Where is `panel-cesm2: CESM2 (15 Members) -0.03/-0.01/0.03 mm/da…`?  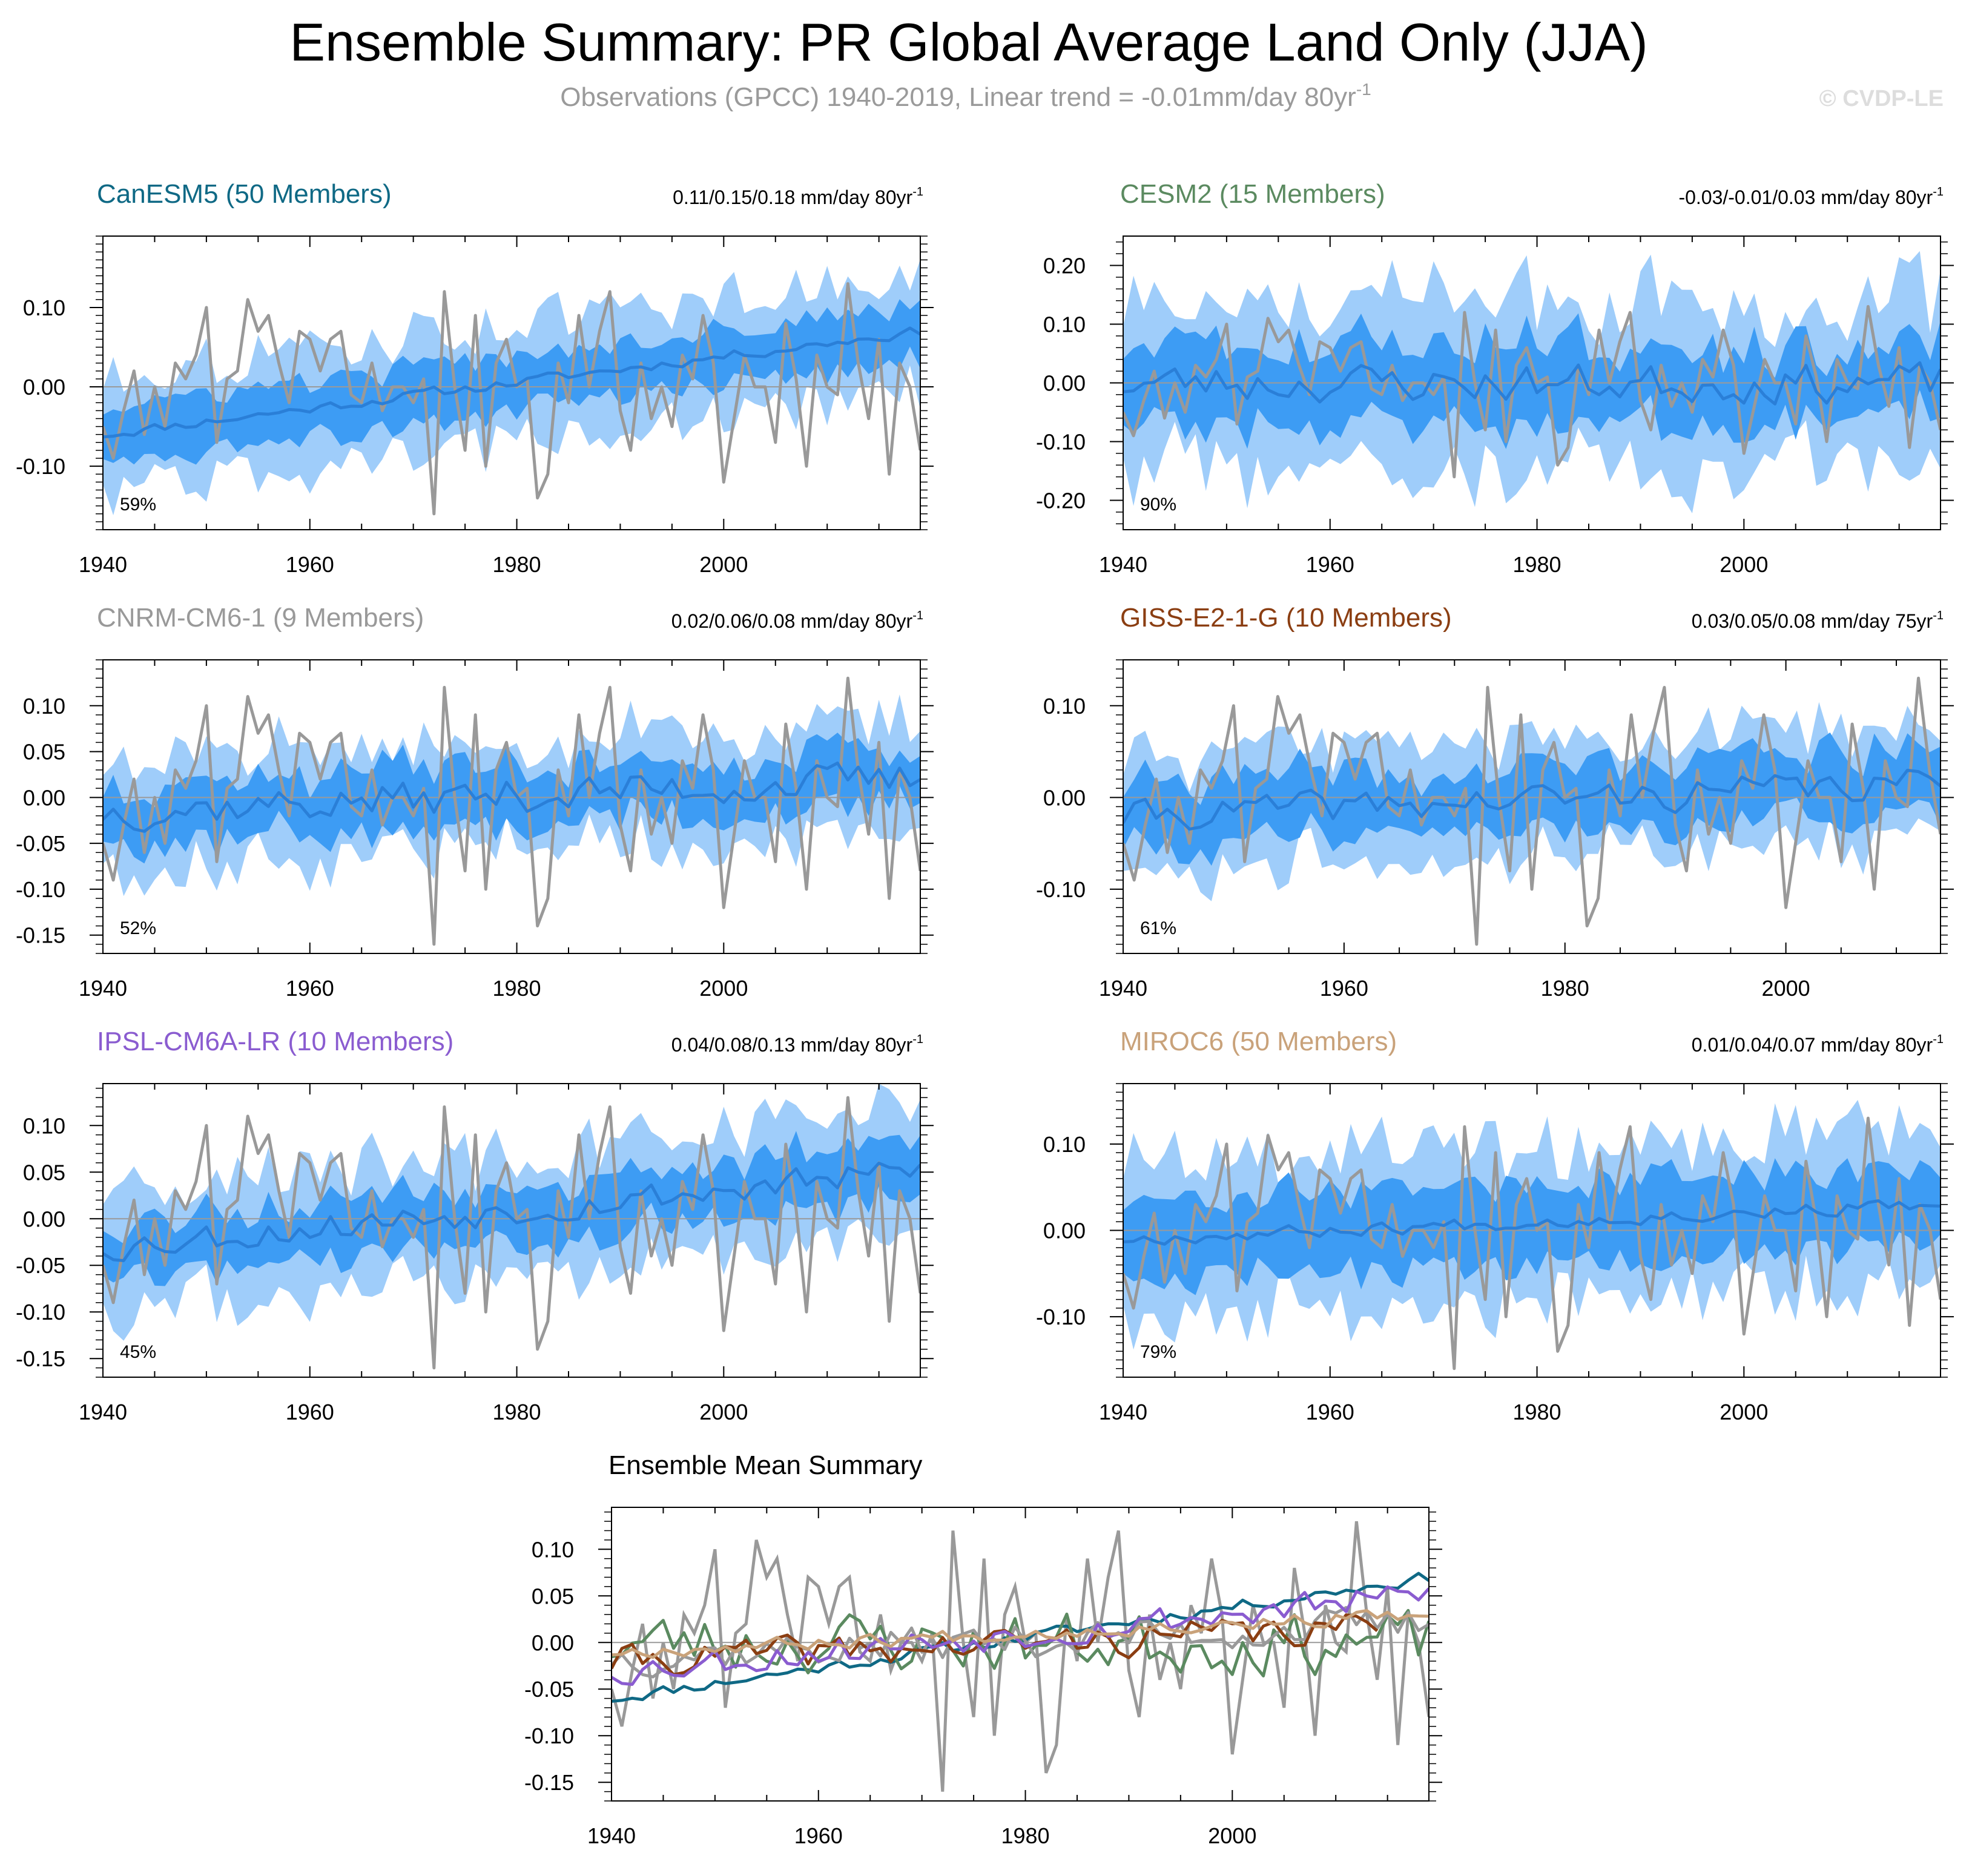 panel-cesm2: CESM2 (15 Members) -0.03/-0.01/0.03 mm/da… is located at coordinates (1495, 378).